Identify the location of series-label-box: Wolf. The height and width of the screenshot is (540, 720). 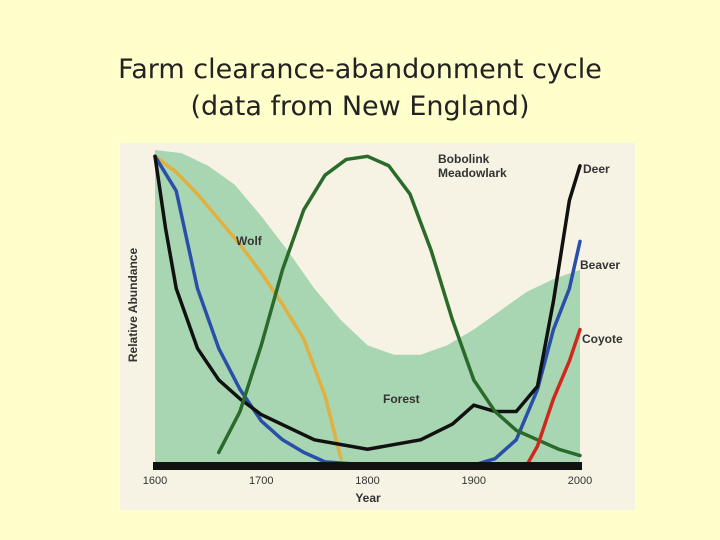
(249, 241).